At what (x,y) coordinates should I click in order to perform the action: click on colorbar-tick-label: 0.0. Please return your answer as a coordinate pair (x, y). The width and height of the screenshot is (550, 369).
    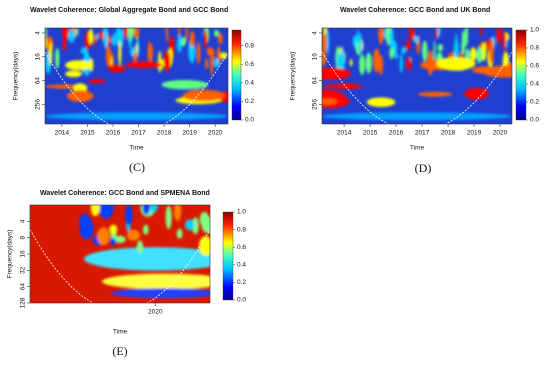
    Looking at the image, I should click on (241, 300).